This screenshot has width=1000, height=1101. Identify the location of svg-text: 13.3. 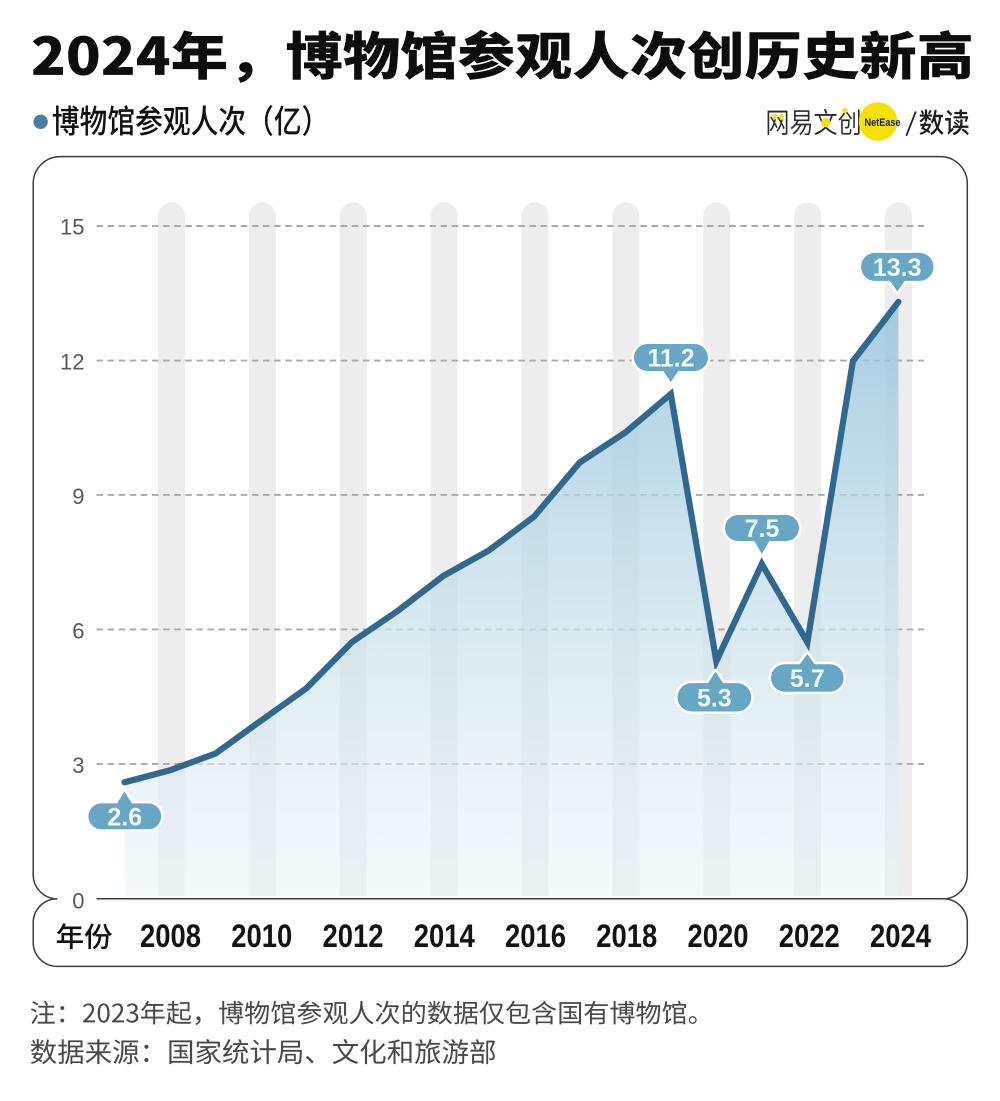
(897, 268).